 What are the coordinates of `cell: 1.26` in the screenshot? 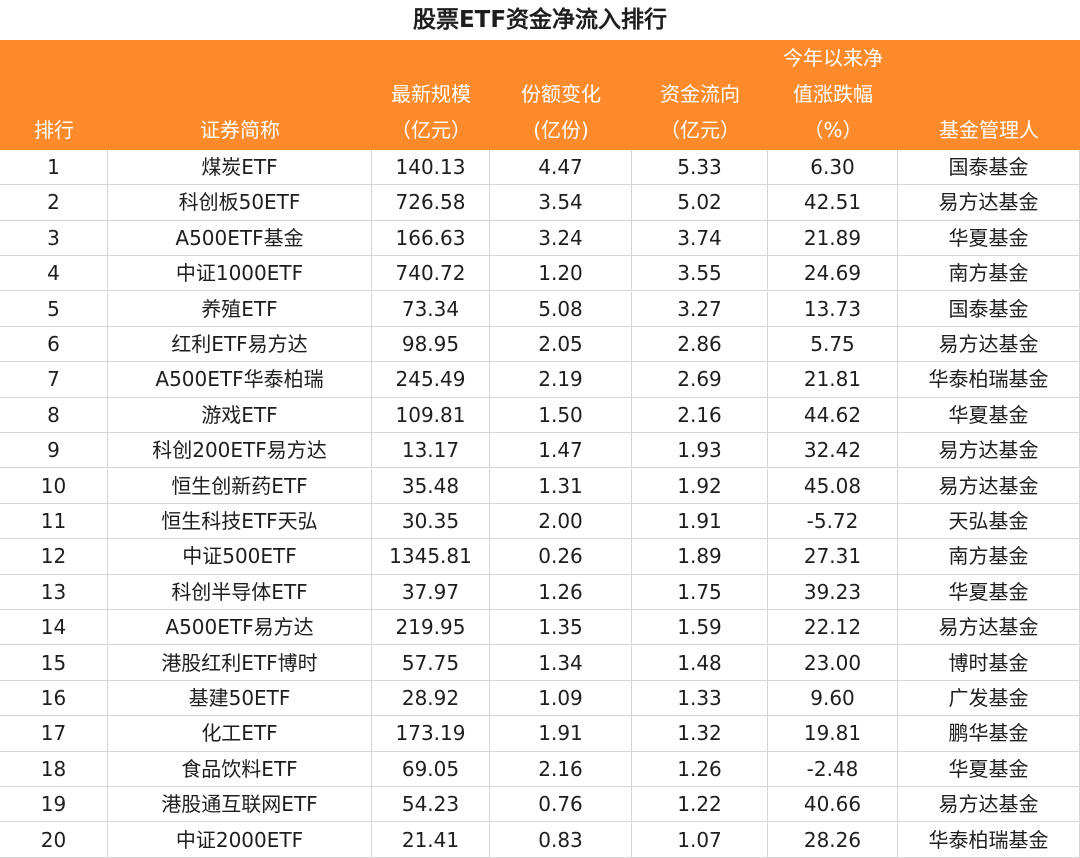 It's located at (561, 592).